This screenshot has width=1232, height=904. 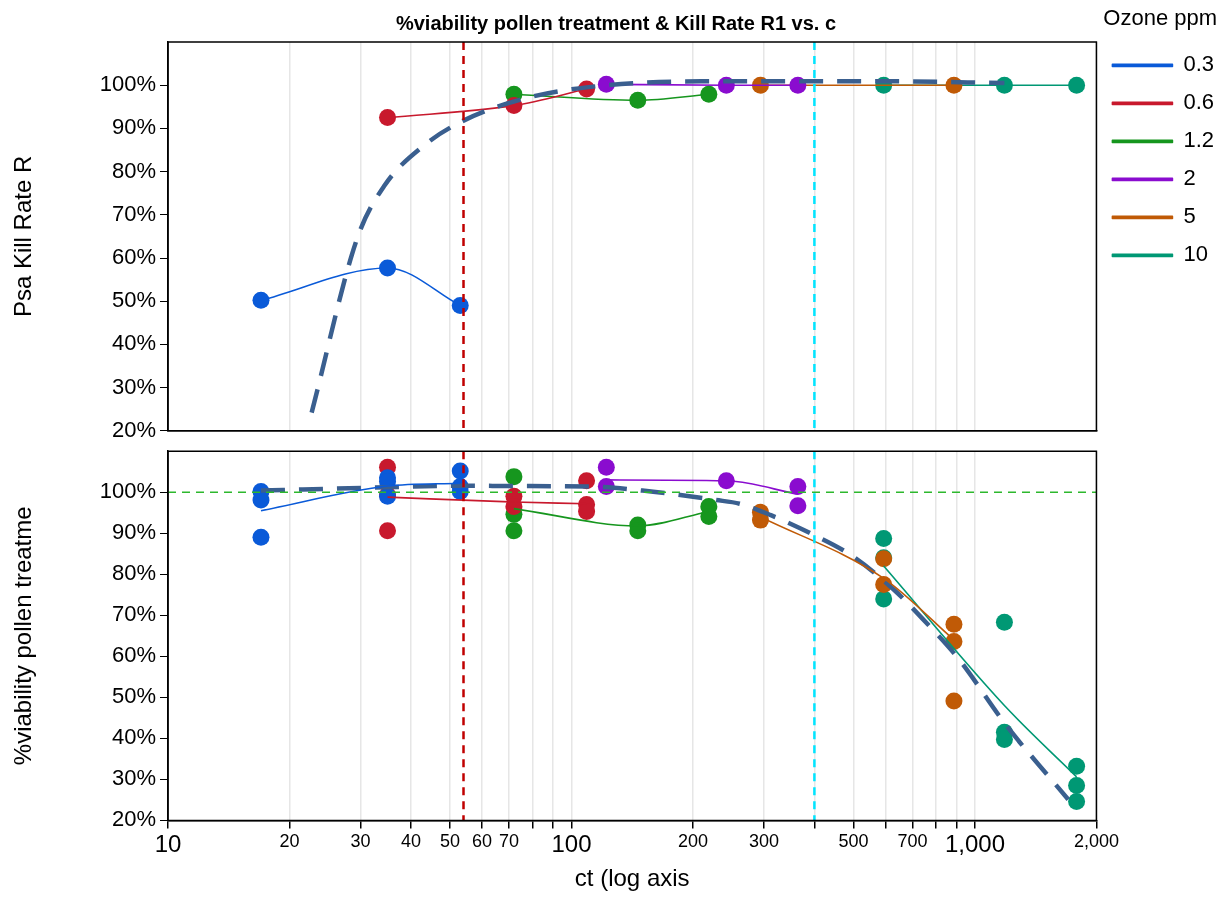 I want to click on x-tick-label: 1,000, so click(x=974, y=844).